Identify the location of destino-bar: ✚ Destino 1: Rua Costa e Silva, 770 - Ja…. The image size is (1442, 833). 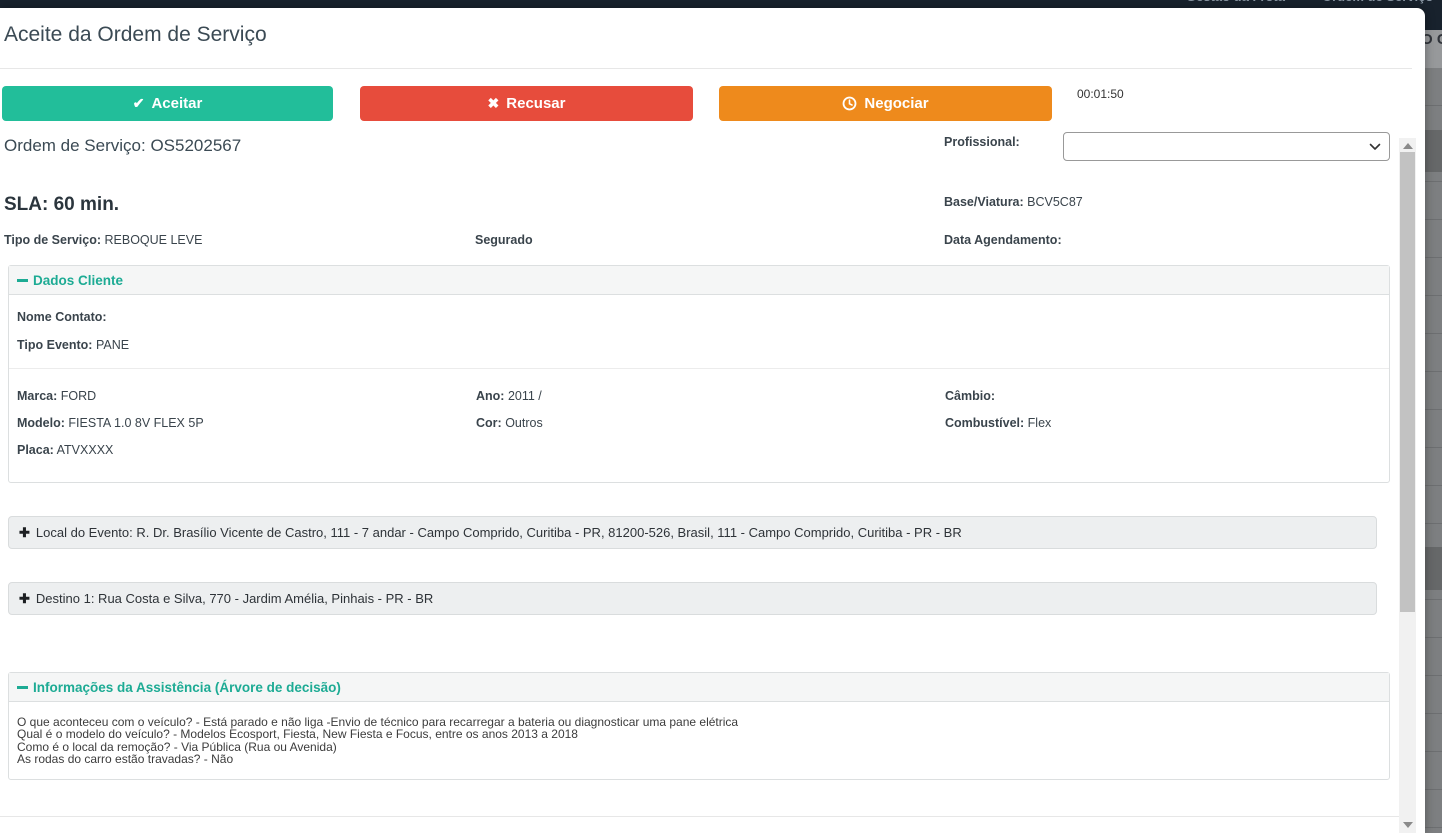
(692, 598).